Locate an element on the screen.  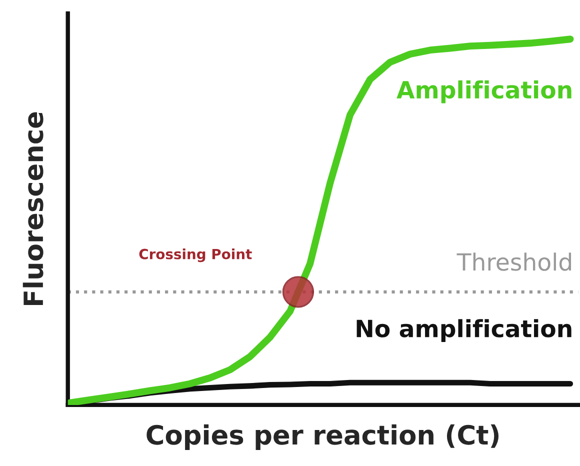
series-label: Amplification is located at coordinates (484, 92).